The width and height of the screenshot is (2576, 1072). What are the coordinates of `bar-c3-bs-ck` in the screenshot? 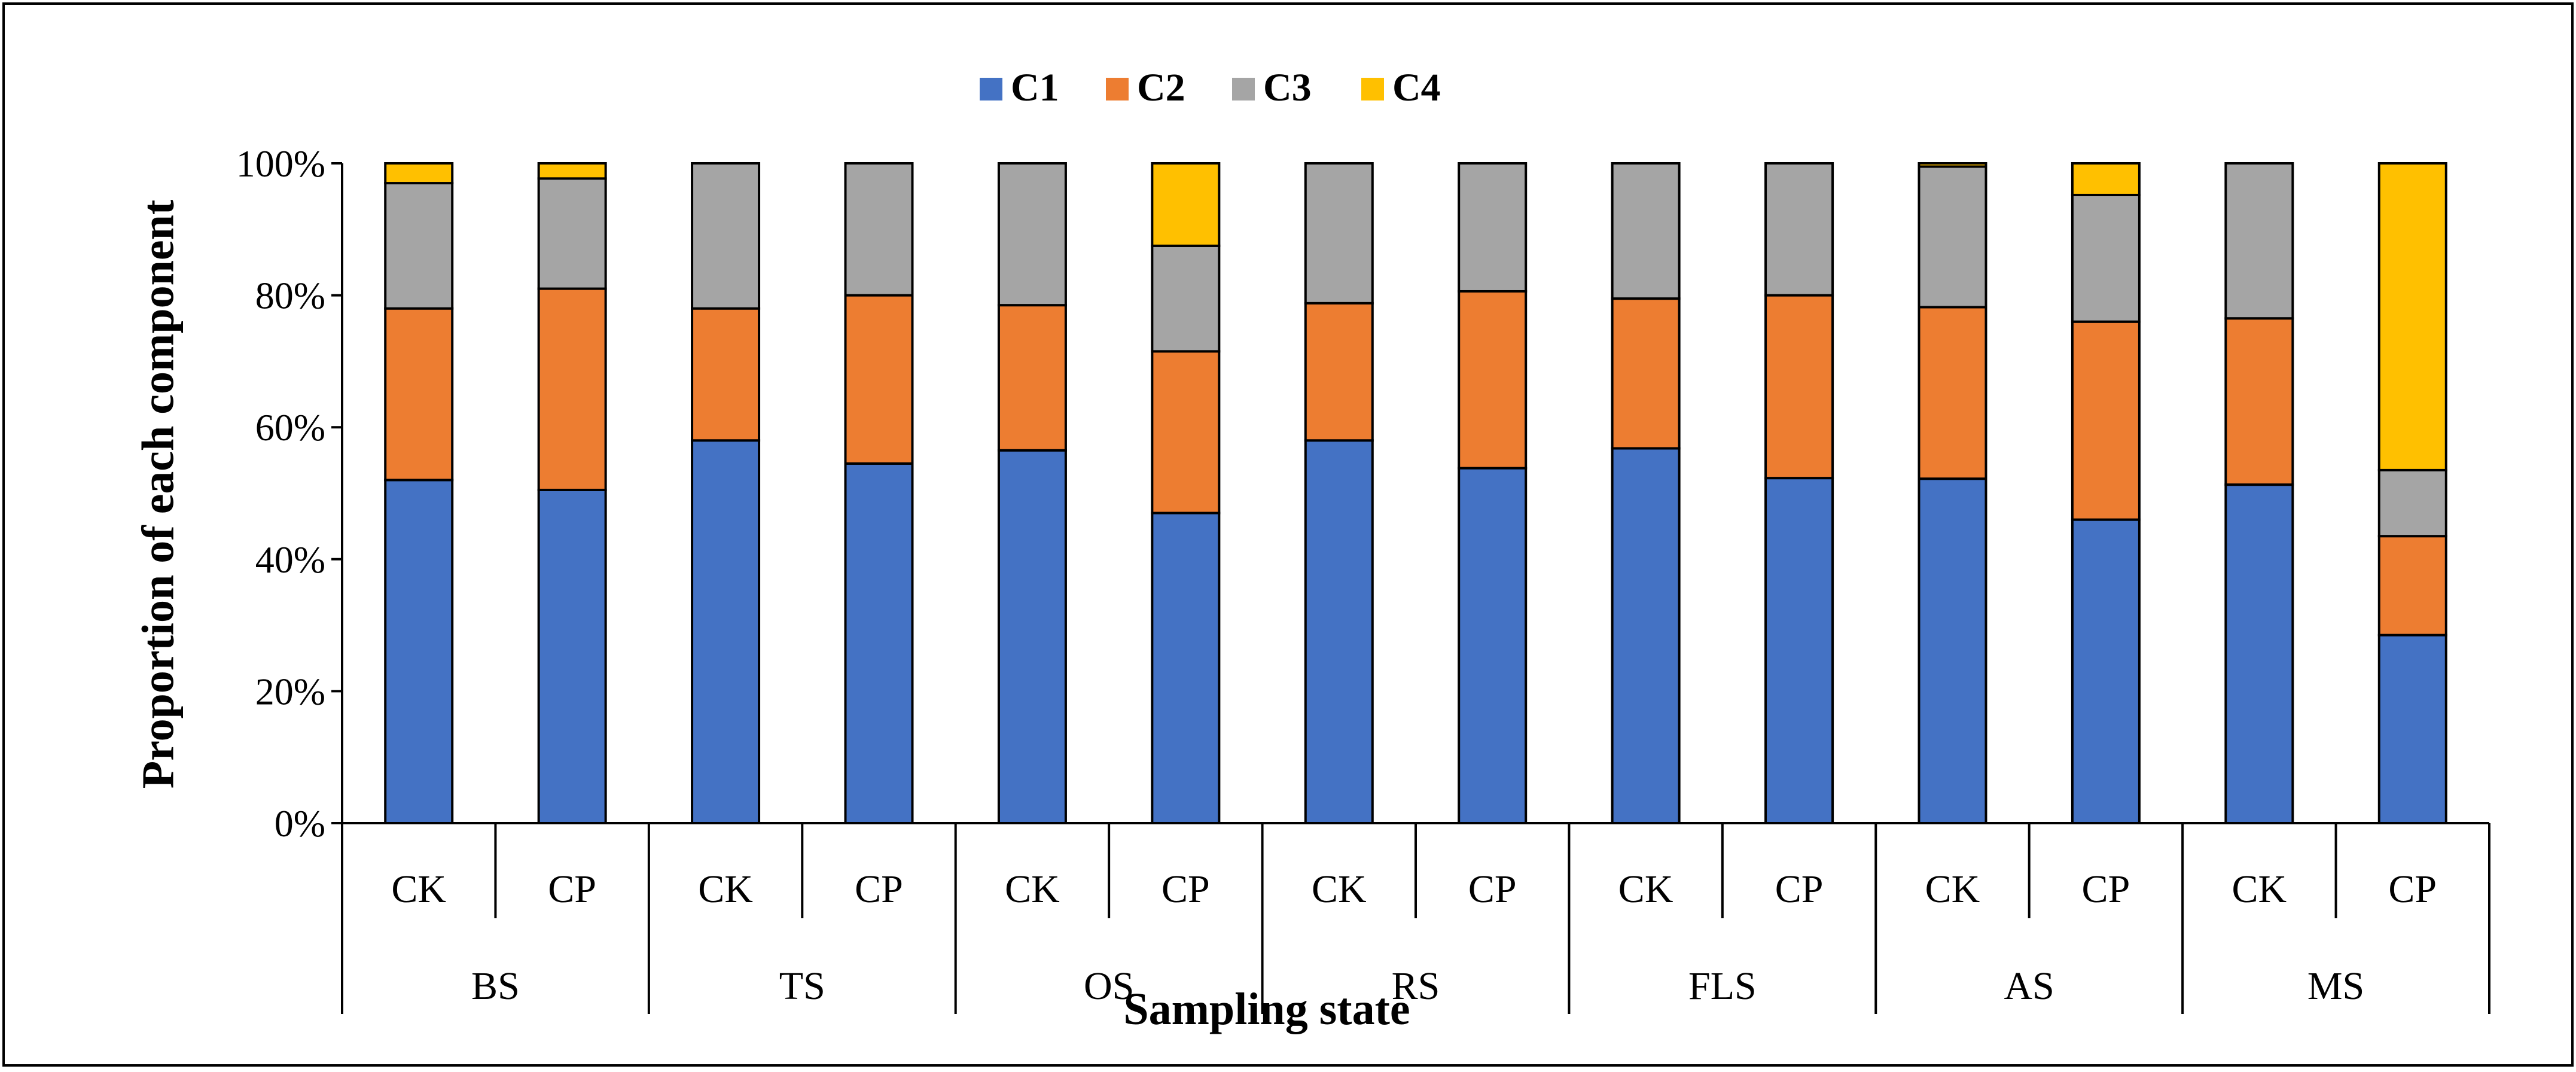 It's located at (419, 246).